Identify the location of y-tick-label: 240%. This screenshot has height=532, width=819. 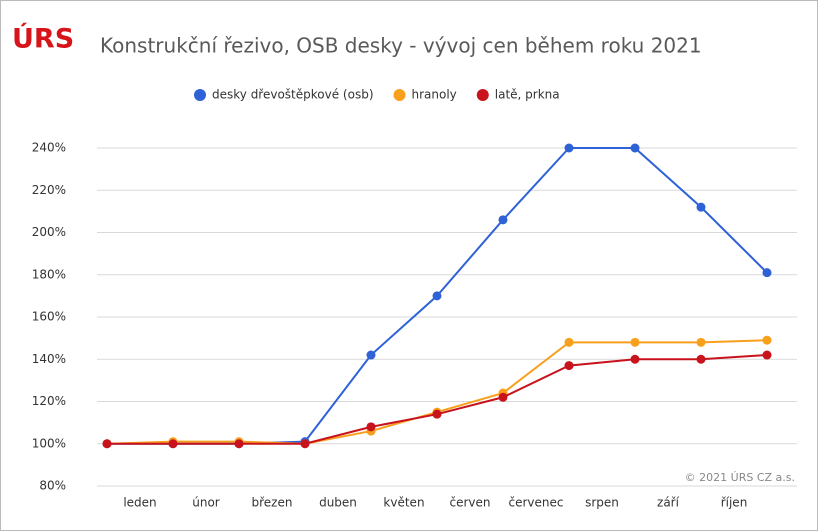
(49, 148).